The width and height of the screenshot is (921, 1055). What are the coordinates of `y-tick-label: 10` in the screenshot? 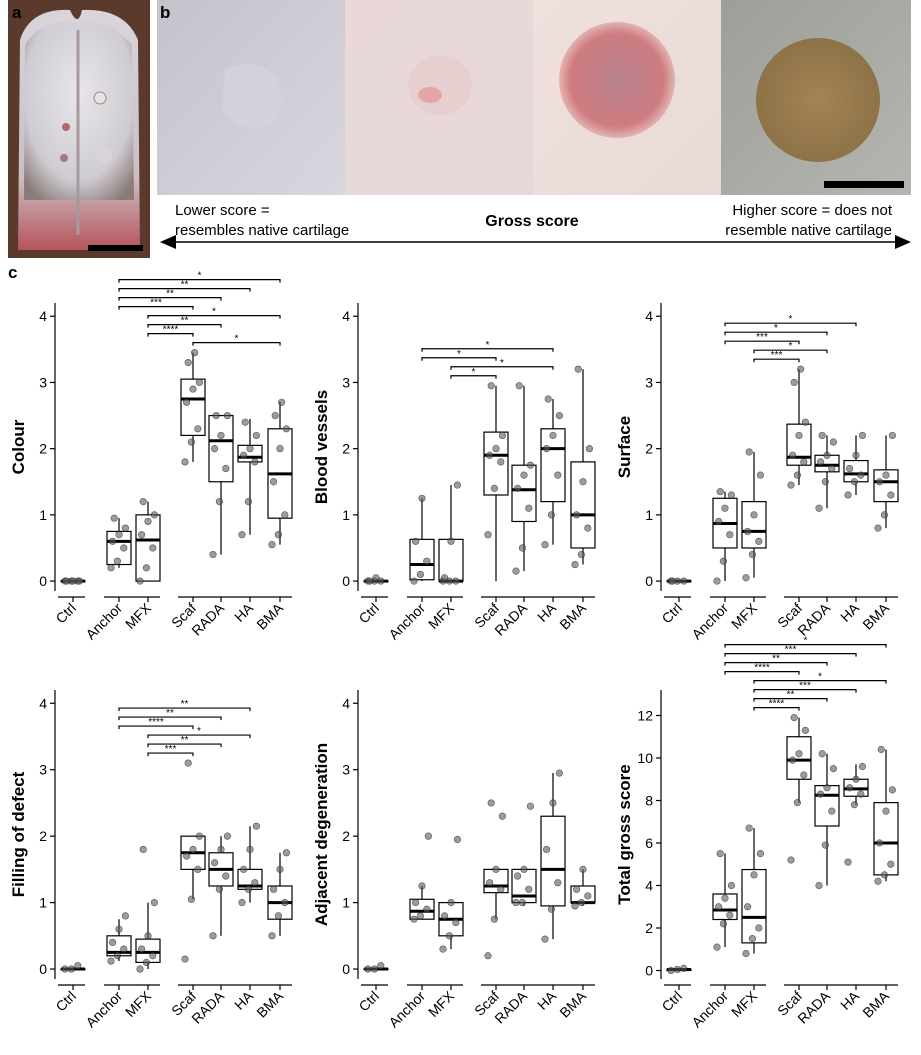 It's located at (645, 758).